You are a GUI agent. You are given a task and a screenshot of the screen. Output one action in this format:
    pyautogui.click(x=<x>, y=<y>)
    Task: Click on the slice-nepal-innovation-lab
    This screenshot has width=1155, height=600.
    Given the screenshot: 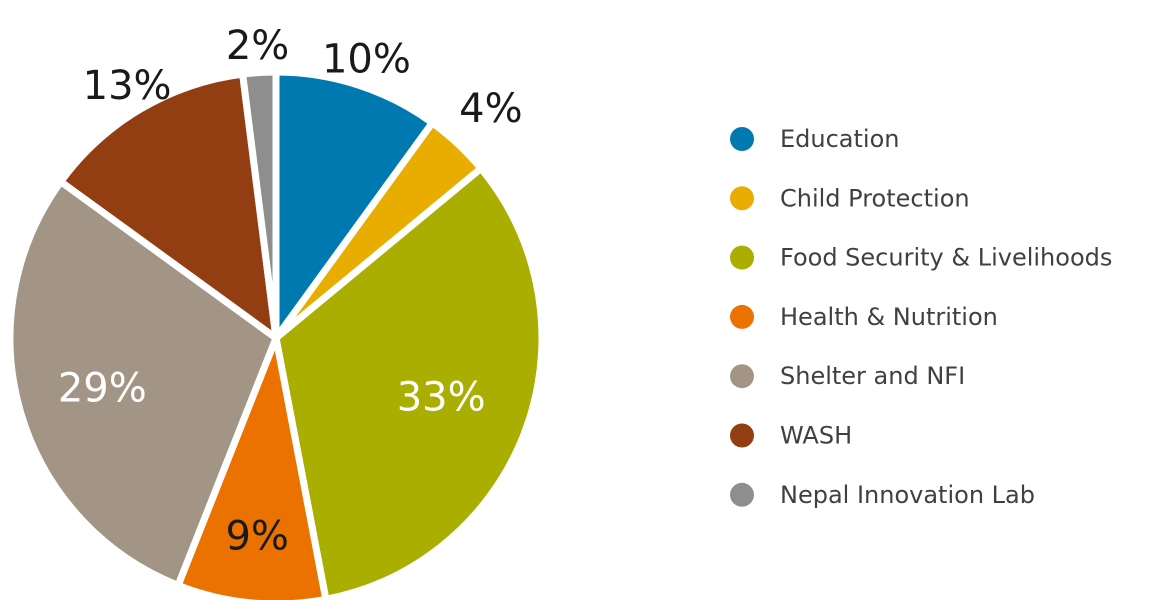 What is the action you would take?
    pyautogui.click(x=259, y=203)
    